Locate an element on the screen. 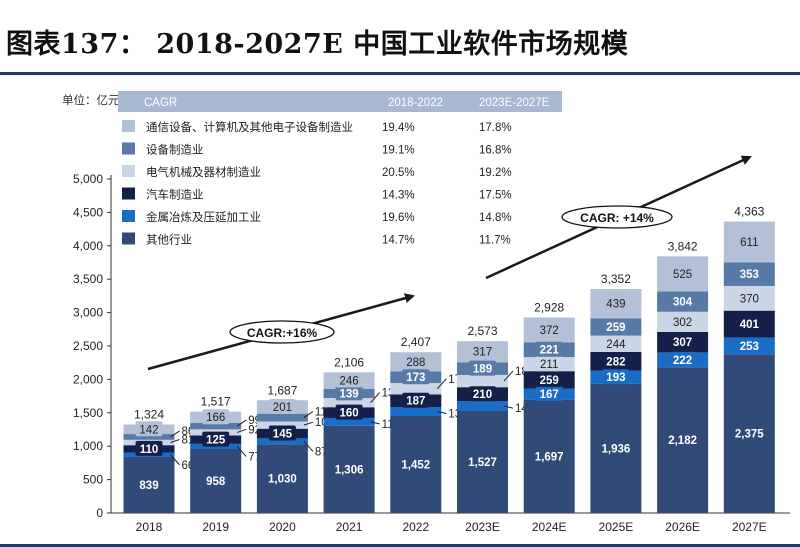 This screenshot has width=800, height=547. bar-segment-equip-2020 is located at coordinates (282, 417).